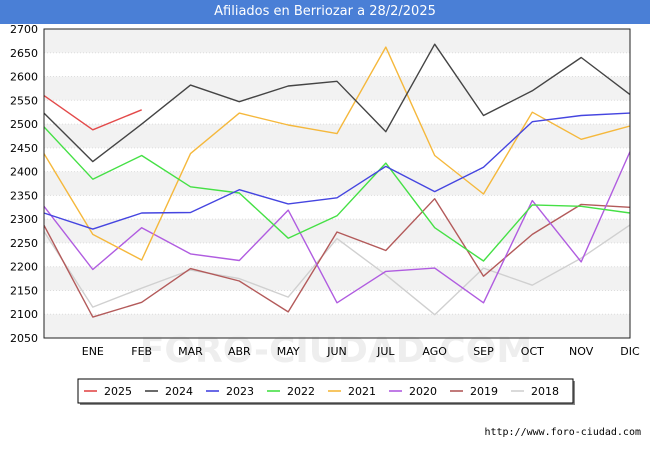 This screenshot has width=650, height=450. I want to click on legend-label-2023: 2023, so click(240, 391).